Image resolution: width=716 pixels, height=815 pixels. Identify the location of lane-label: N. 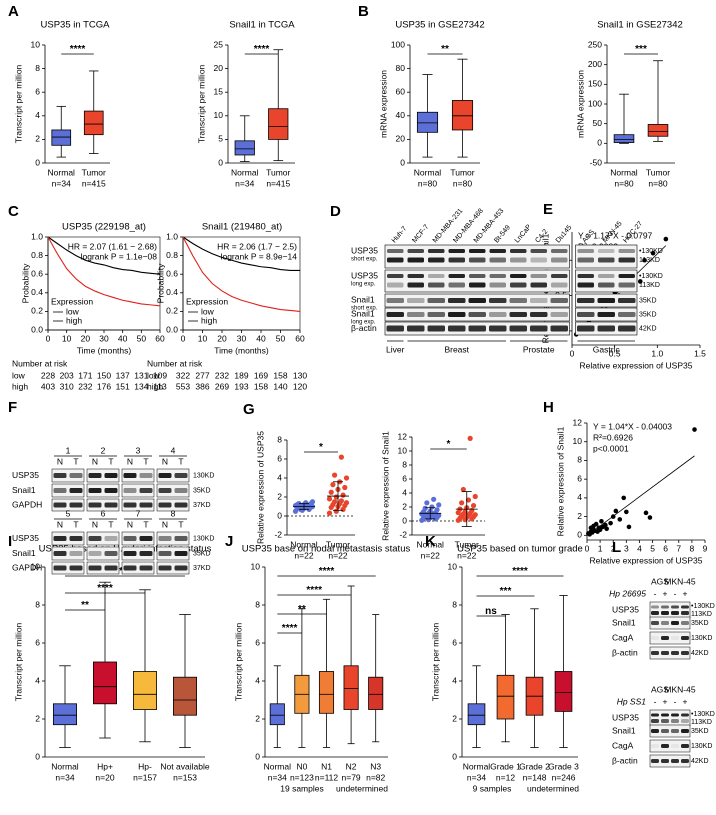
(95, 524).